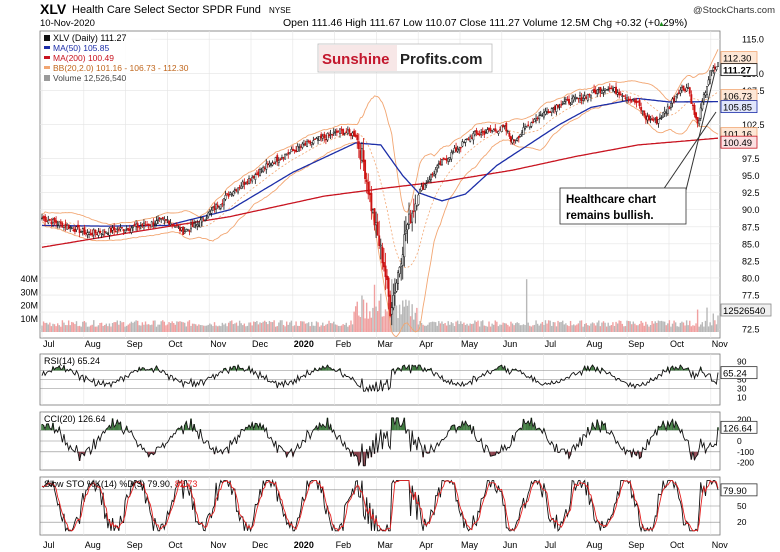 The width and height of the screenshot is (780, 552). What do you see at coordinates (737, 108) in the screenshot?
I see `ma50-badge: 105.85` at bounding box center [737, 108].